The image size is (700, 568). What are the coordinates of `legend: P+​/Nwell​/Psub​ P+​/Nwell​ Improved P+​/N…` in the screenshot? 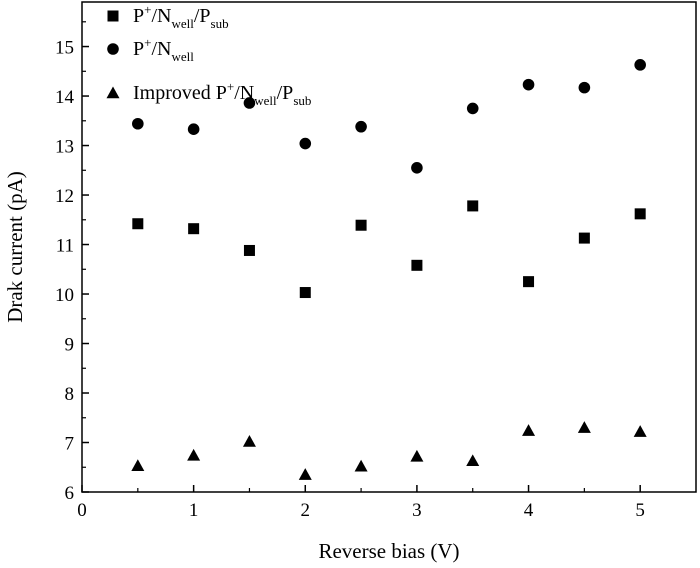 It's located at (208, 55).